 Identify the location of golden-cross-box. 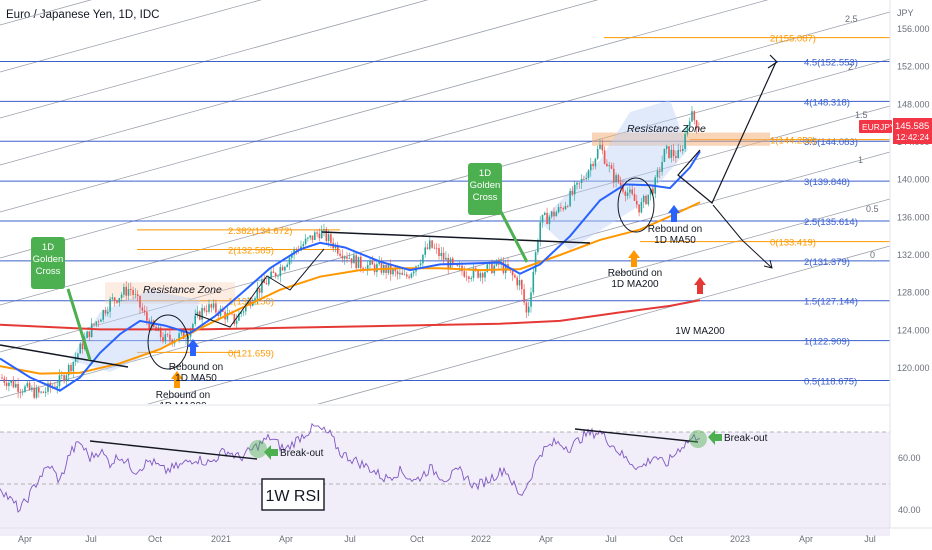
(485, 189).